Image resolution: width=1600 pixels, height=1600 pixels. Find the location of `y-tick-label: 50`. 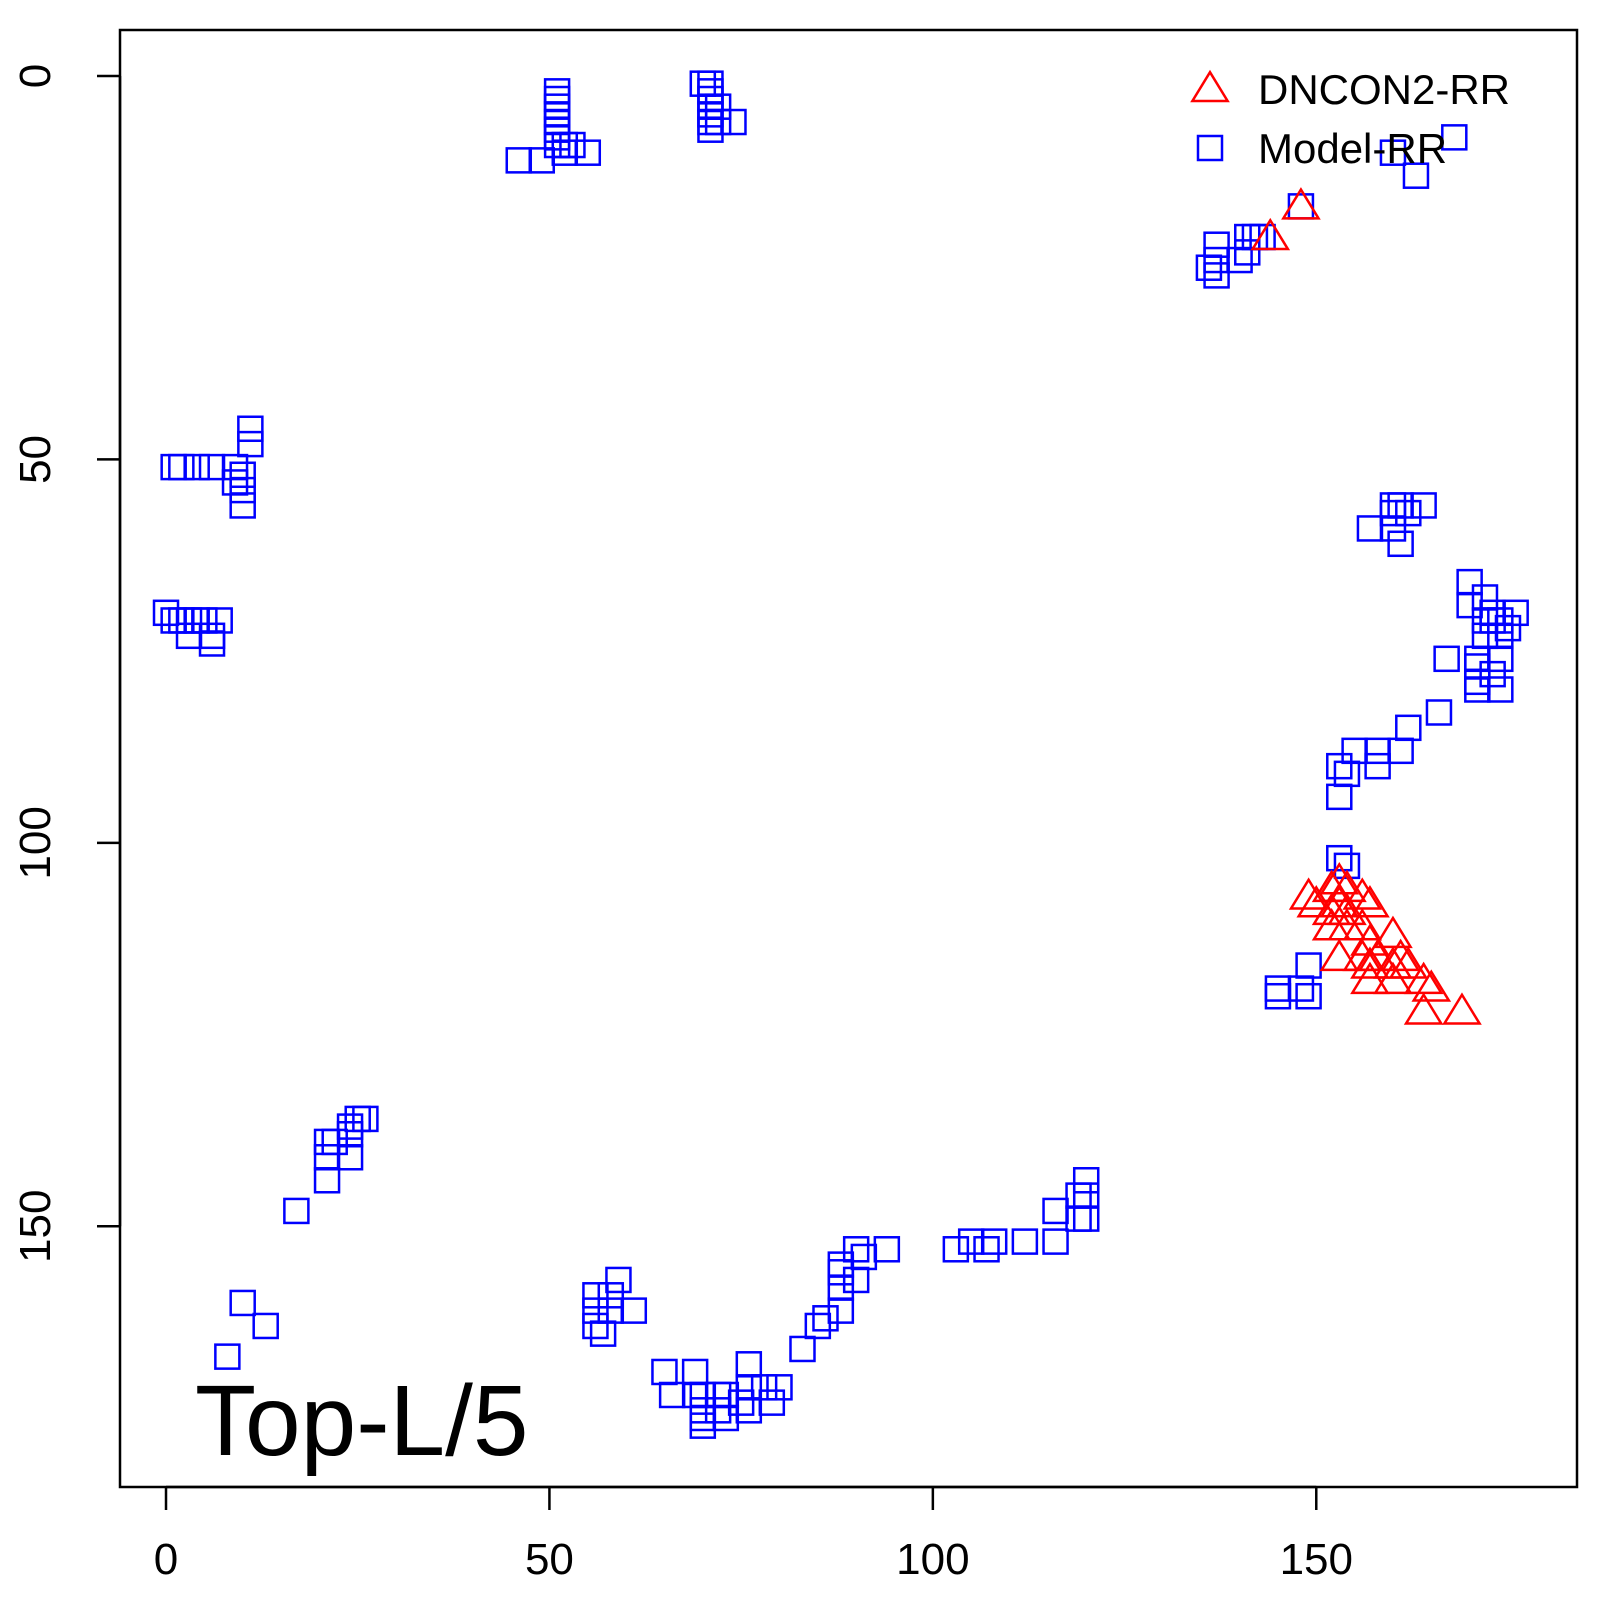

y-tick-label: 50 is located at coordinates (35, 459).